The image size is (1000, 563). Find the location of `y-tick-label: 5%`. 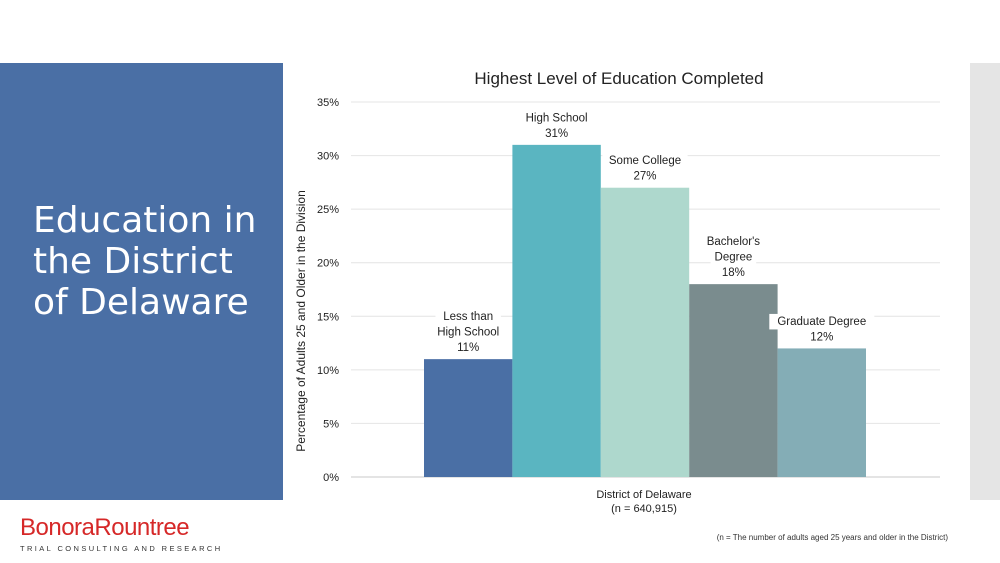

y-tick-label: 5% is located at coordinates (331, 424).